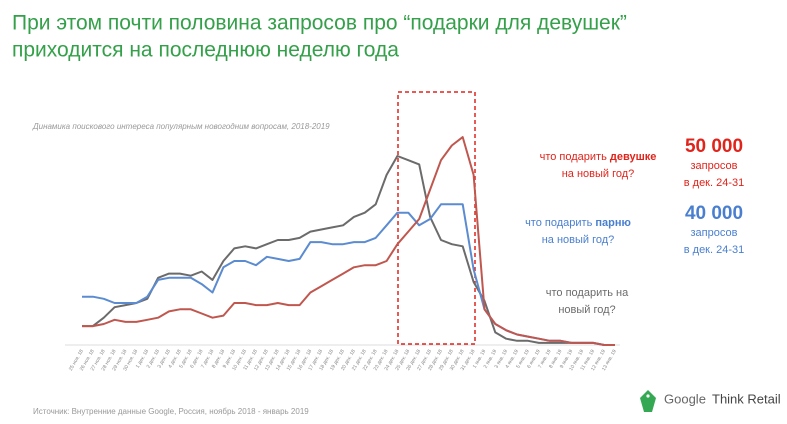 The image size is (787, 424). What do you see at coordinates (613, 223) in the screenshot?
I see `callout-highlight: парню` at bounding box center [613, 223].